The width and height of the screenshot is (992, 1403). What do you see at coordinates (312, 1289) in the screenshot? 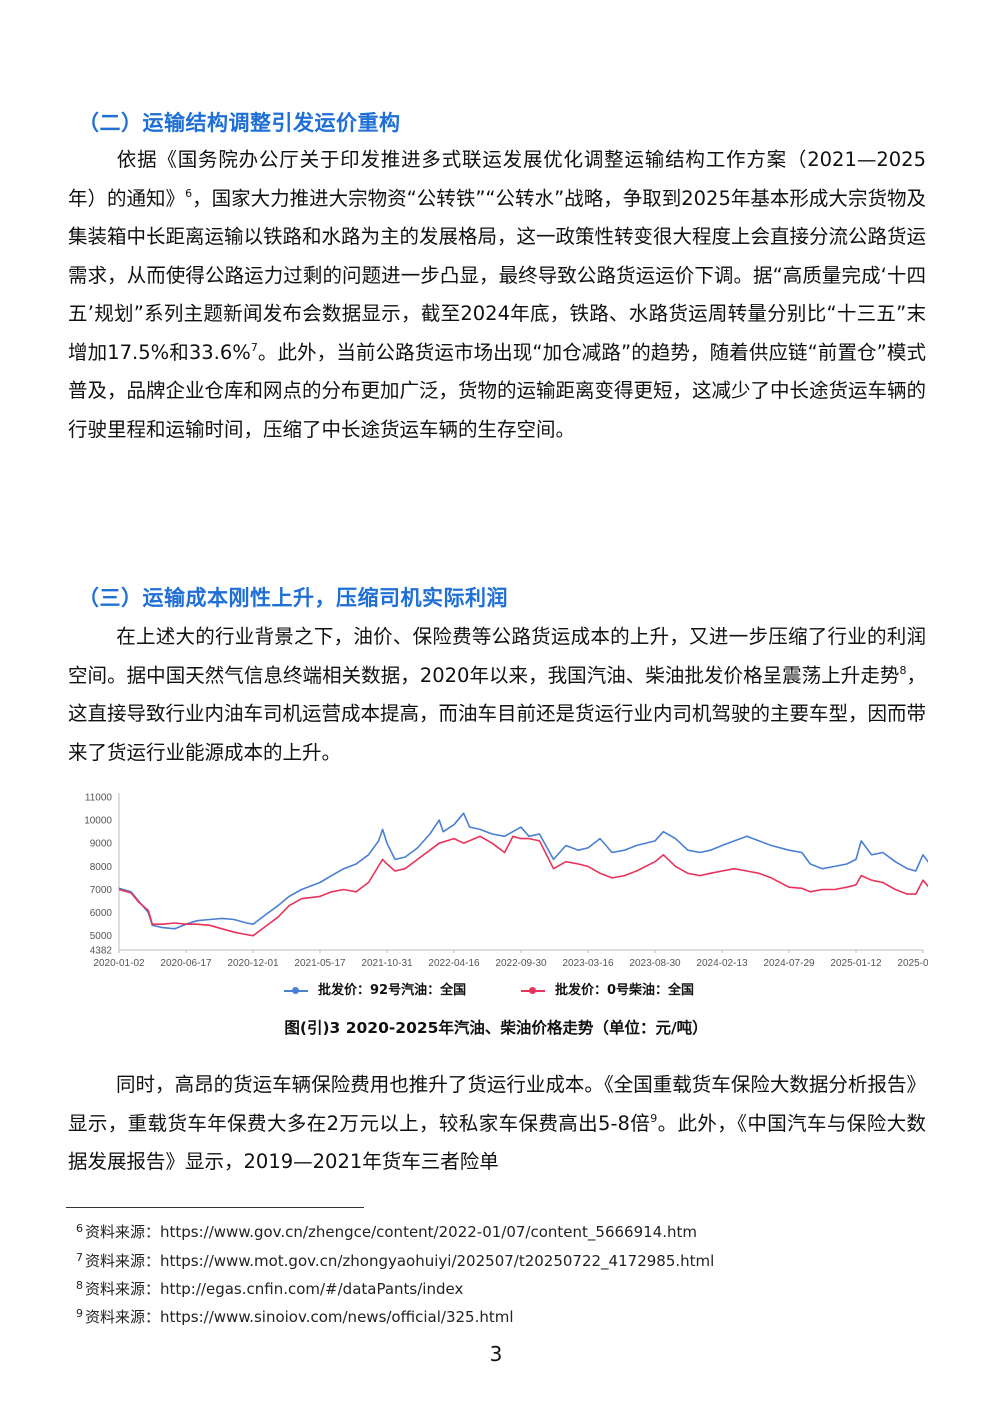
I see `footnote-link: http://egas.cnfin.com/#/dataPants/index` at bounding box center [312, 1289].